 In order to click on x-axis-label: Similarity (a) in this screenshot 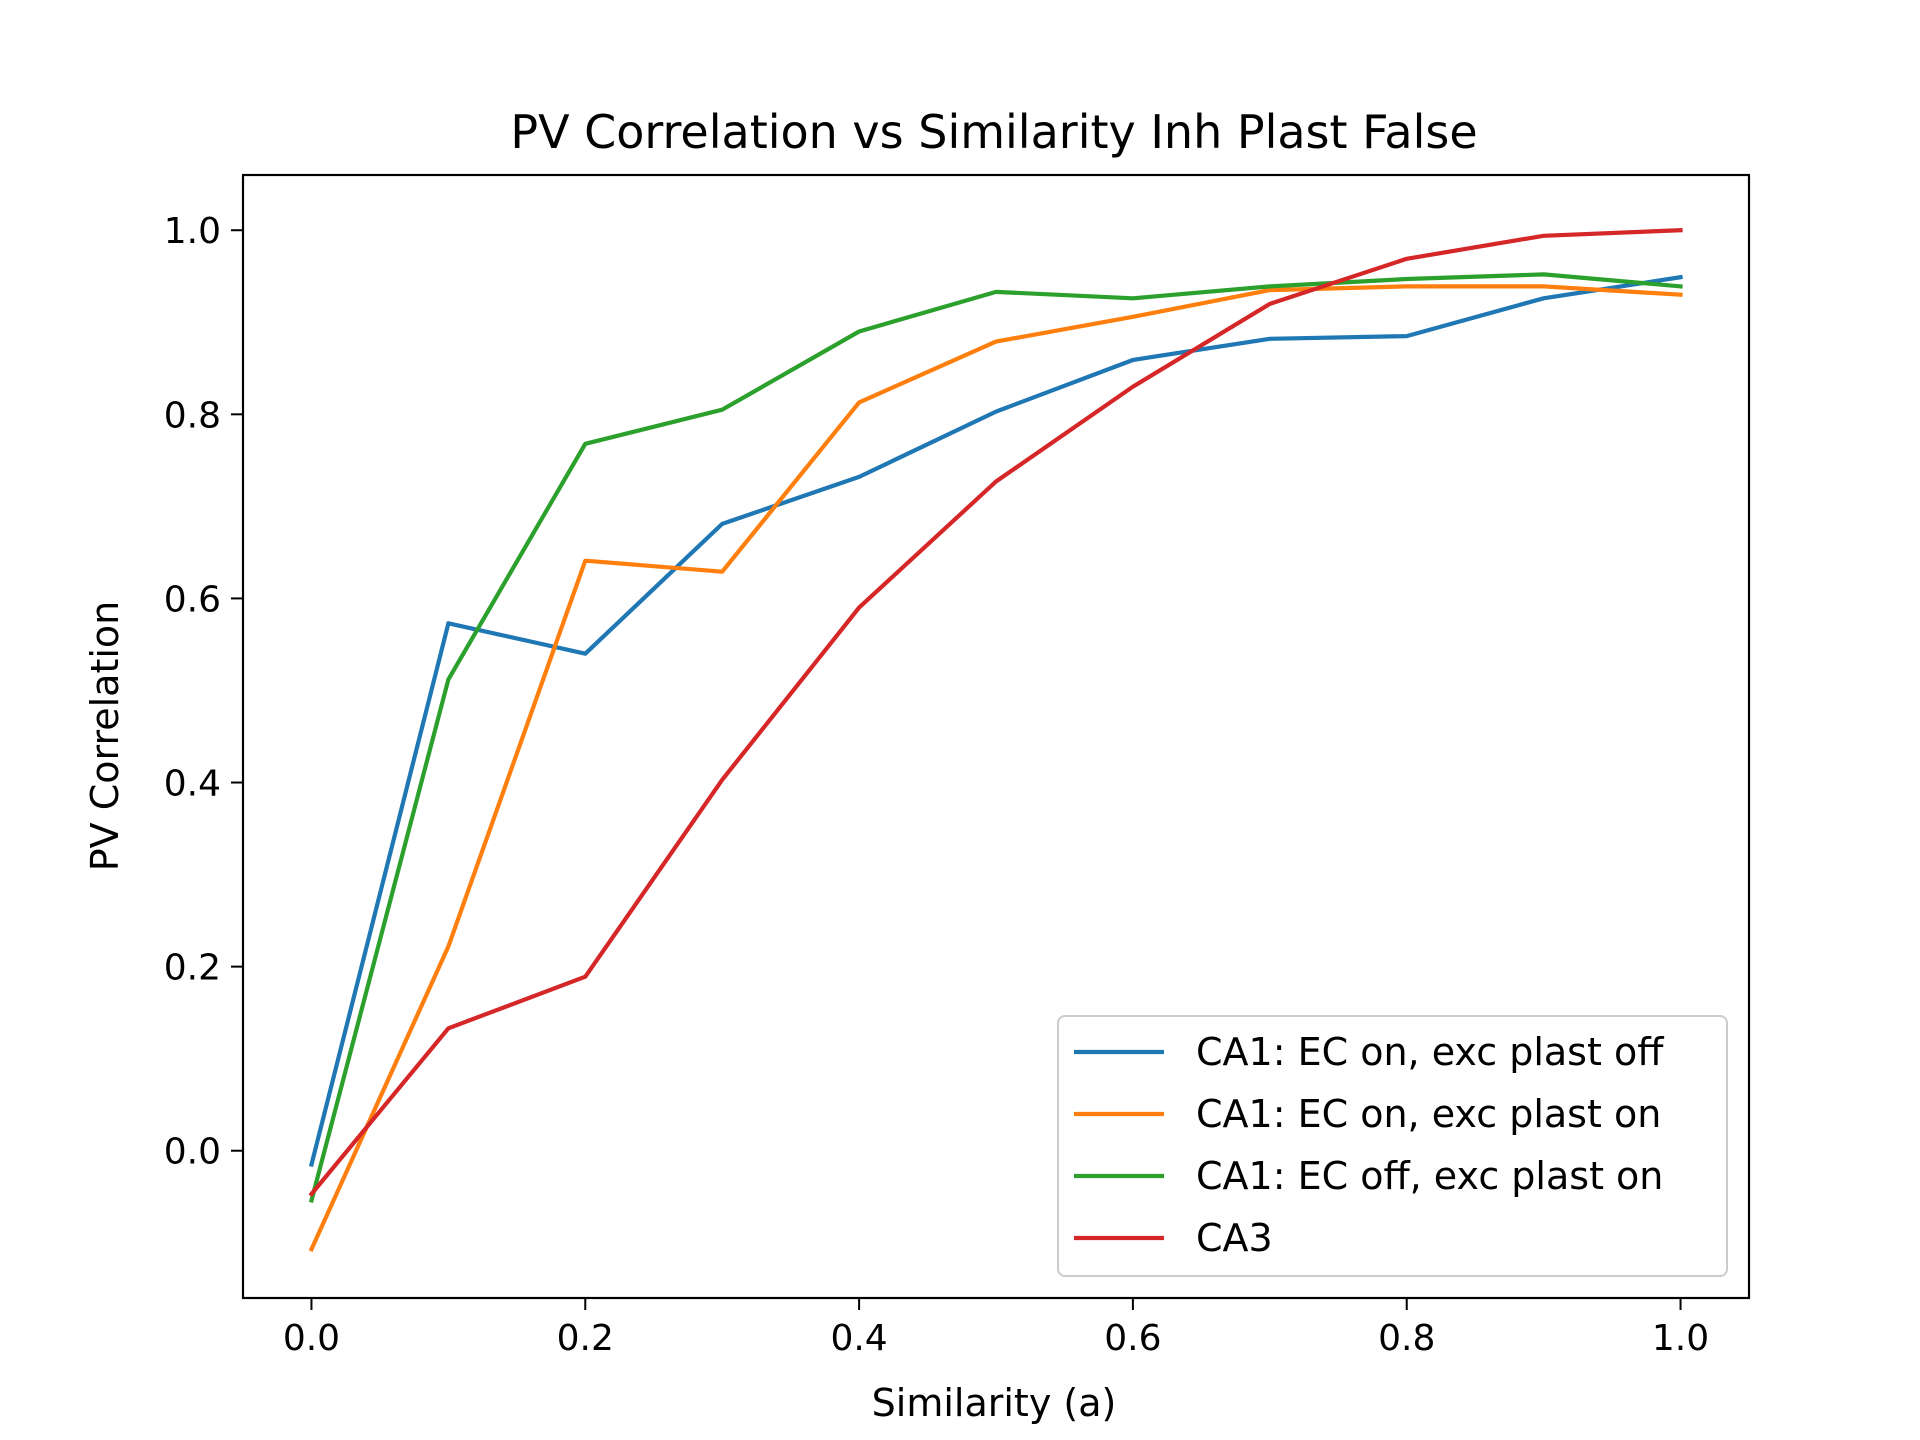, I will do `click(994, 1403)`.